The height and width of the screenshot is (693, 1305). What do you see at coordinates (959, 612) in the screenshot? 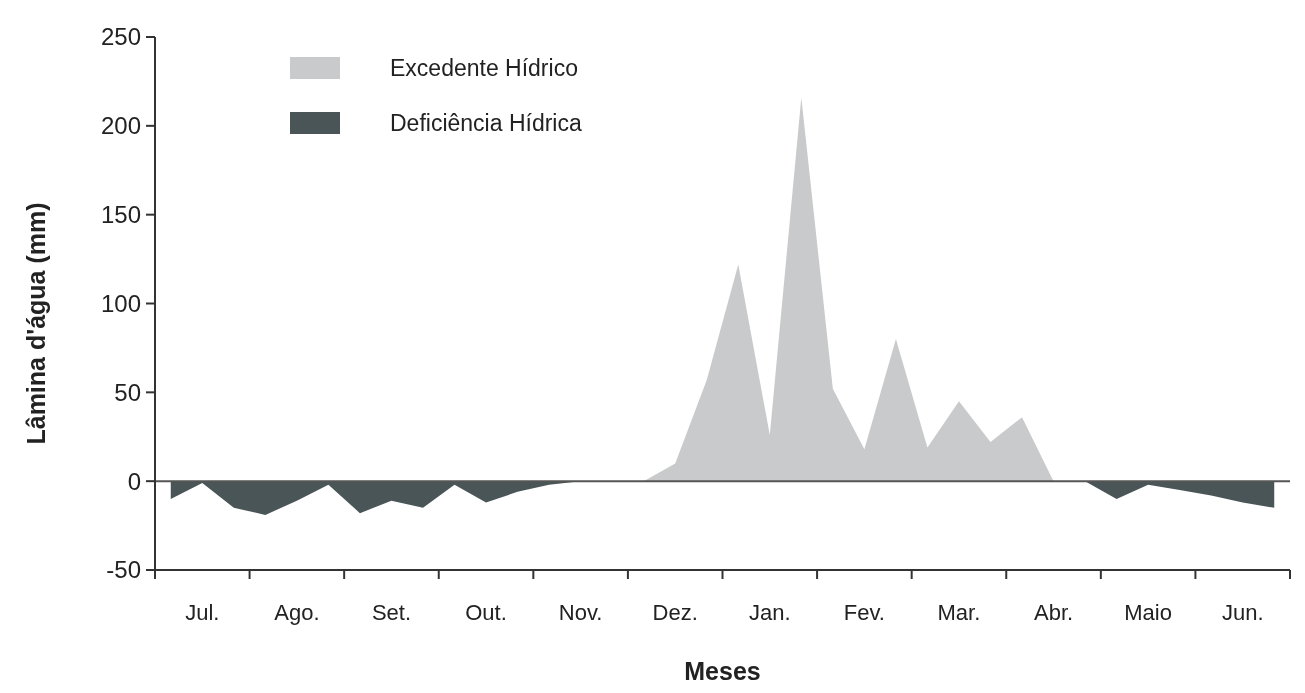
I see `x-tick-label: Mar.` at bounding box center [959, 612].